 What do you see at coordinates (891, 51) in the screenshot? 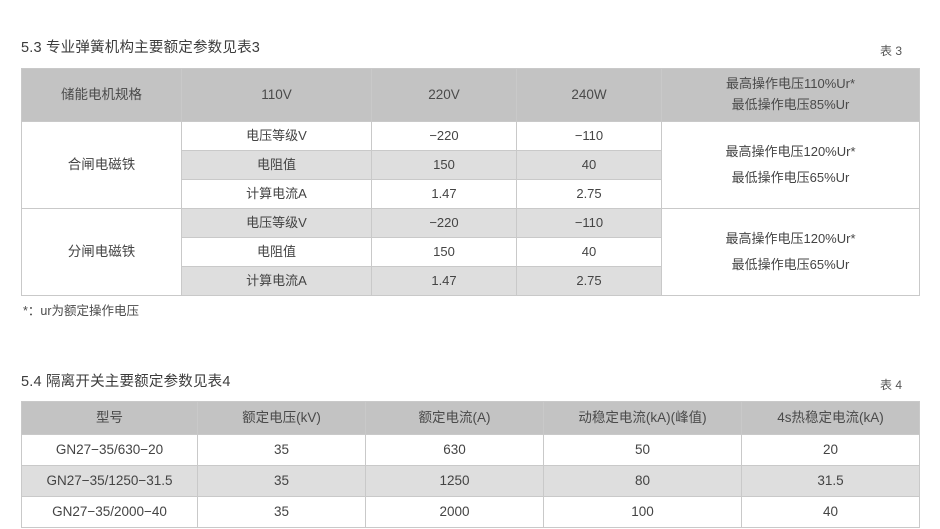
I see `table-caption-3: 表 3` at bounding box center [891, 51].